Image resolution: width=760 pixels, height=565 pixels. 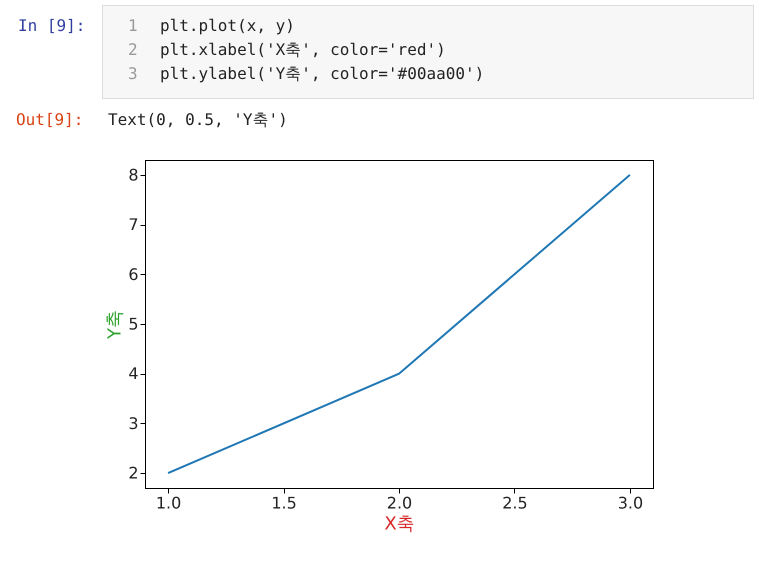 I want to click on text: plt.plot(x, y), so click(x=227, y=25).